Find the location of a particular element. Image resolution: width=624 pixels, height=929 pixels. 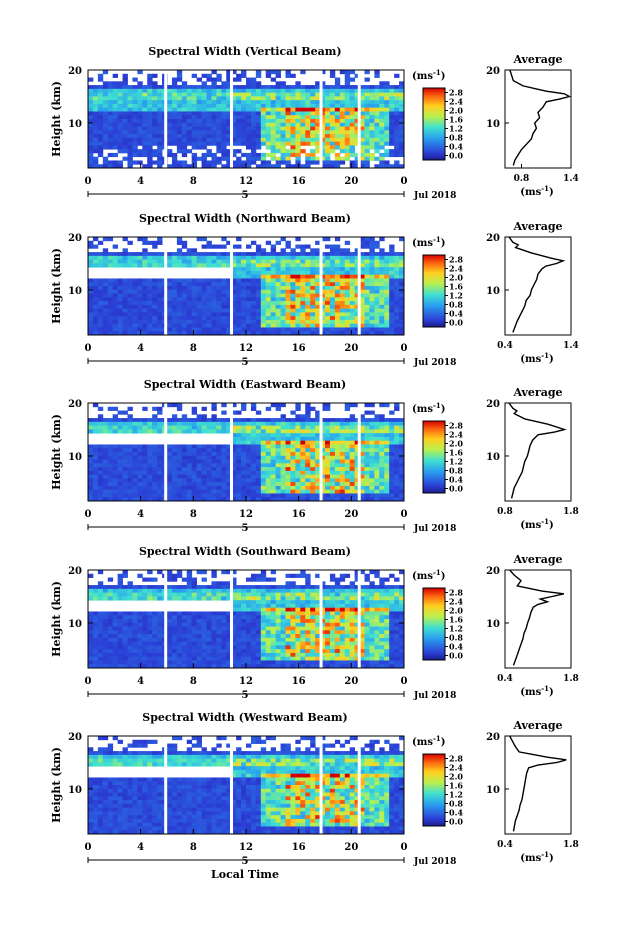

x-tick-label: 16 is located at coordinates (299, 348).